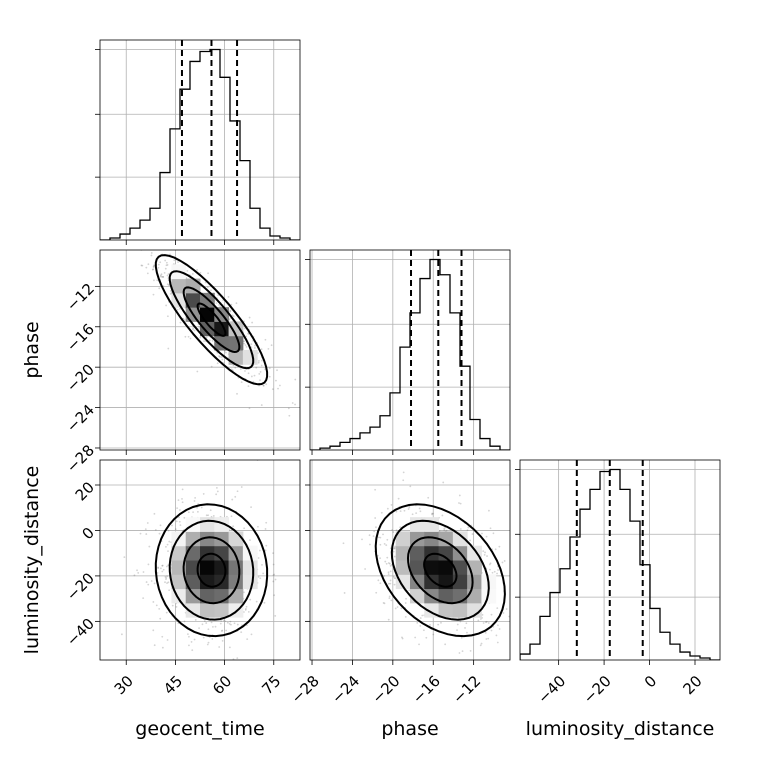  Describe the element at coordinates (80, 586) in the screenshot. I see `y-tick-label: −20` at that location.